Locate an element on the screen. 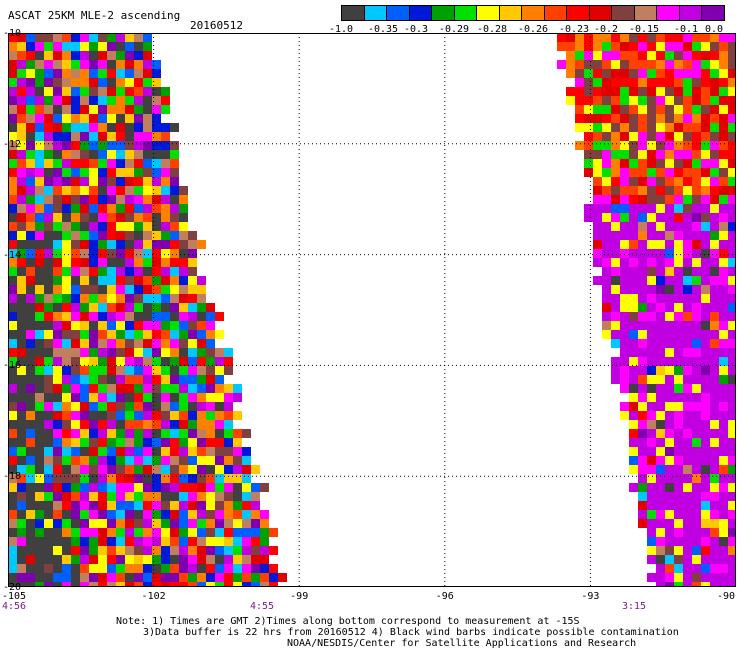 This screenshot has height=650, width=740. colorbar-swatch is located at coordinates (690, 13).